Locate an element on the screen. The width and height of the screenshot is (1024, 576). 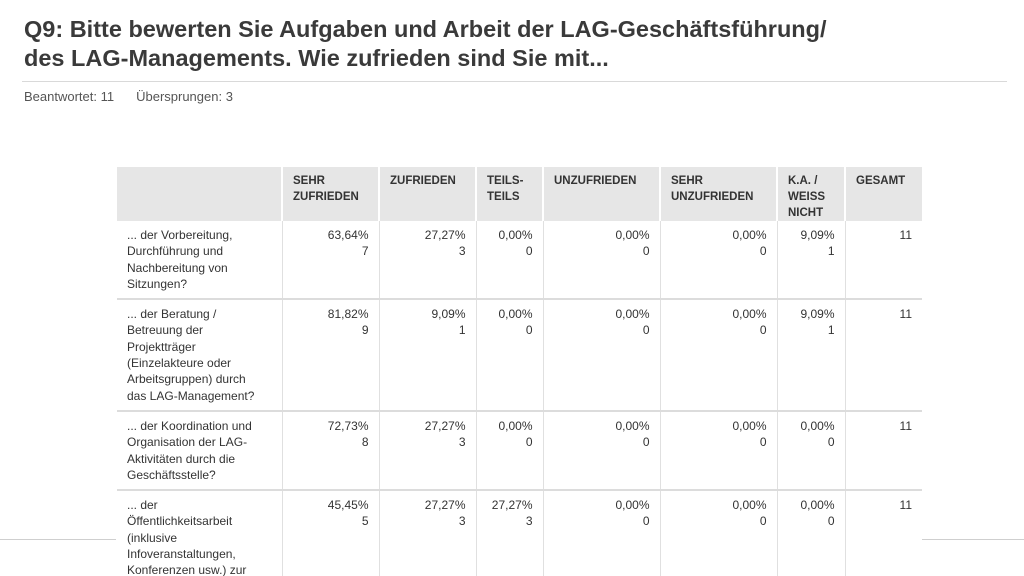
question-text-line: (Einzelakteure oder is located at coordinates (179, 363).